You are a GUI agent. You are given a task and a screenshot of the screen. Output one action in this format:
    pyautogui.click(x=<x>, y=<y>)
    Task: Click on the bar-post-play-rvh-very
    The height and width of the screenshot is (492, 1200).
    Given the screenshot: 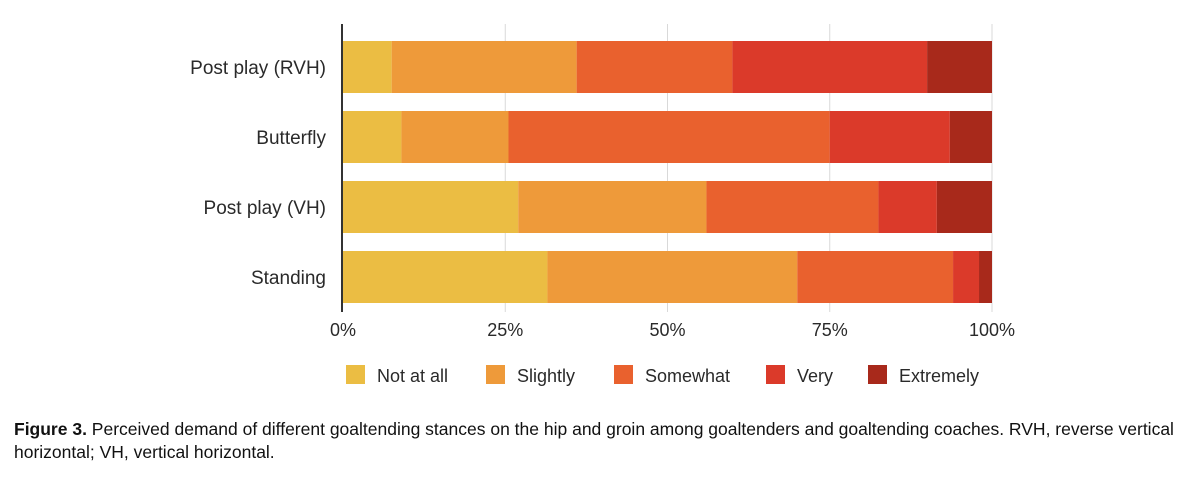 What is the action you would take?
    pyautogui.click(x=830, y=67)
    